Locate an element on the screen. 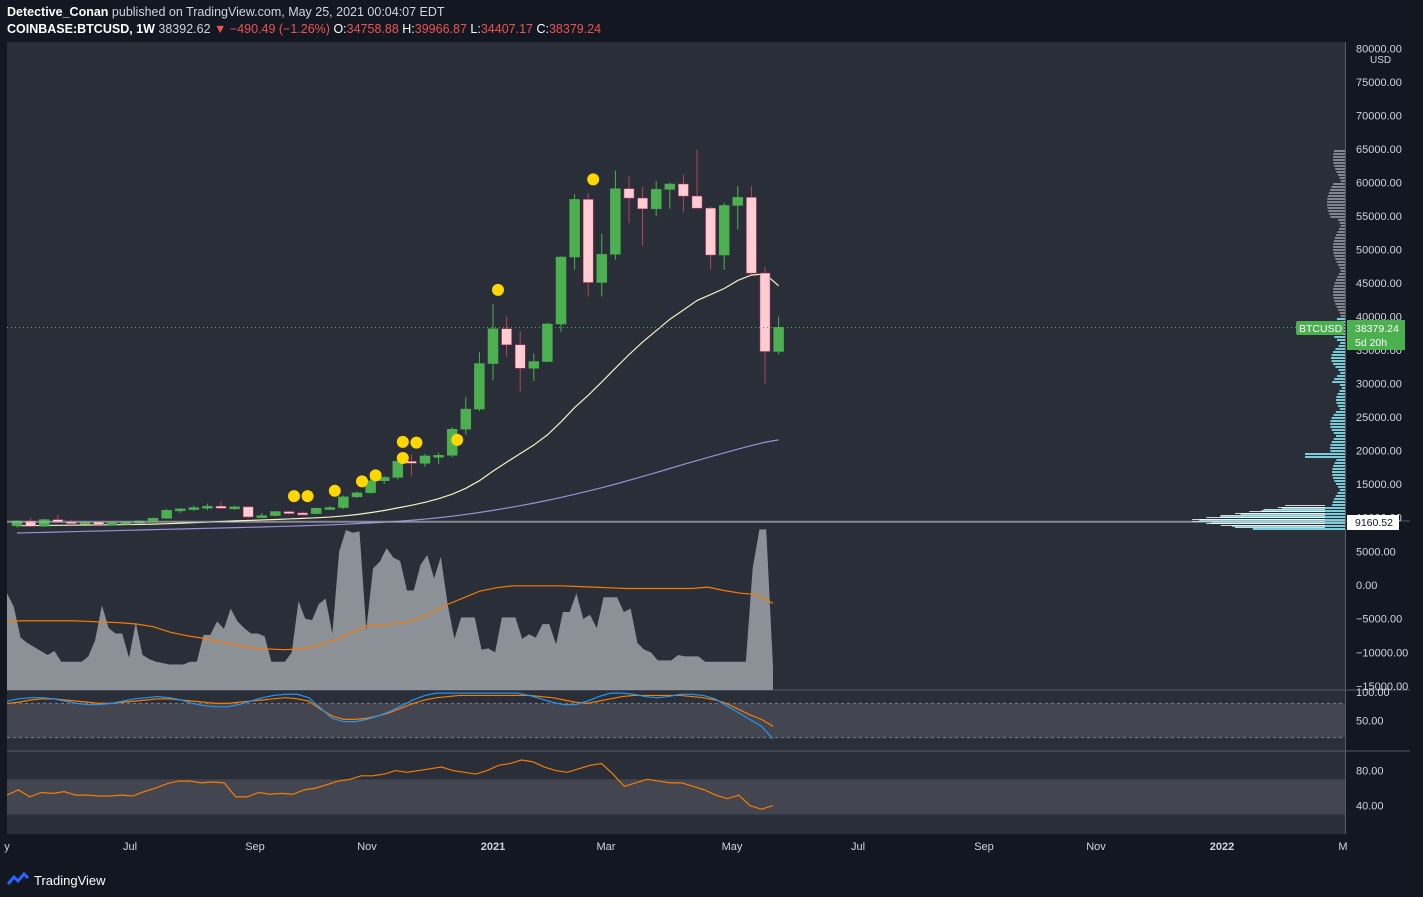  price-tick-label: 70000.00 is located at coordinates (1379, 117).